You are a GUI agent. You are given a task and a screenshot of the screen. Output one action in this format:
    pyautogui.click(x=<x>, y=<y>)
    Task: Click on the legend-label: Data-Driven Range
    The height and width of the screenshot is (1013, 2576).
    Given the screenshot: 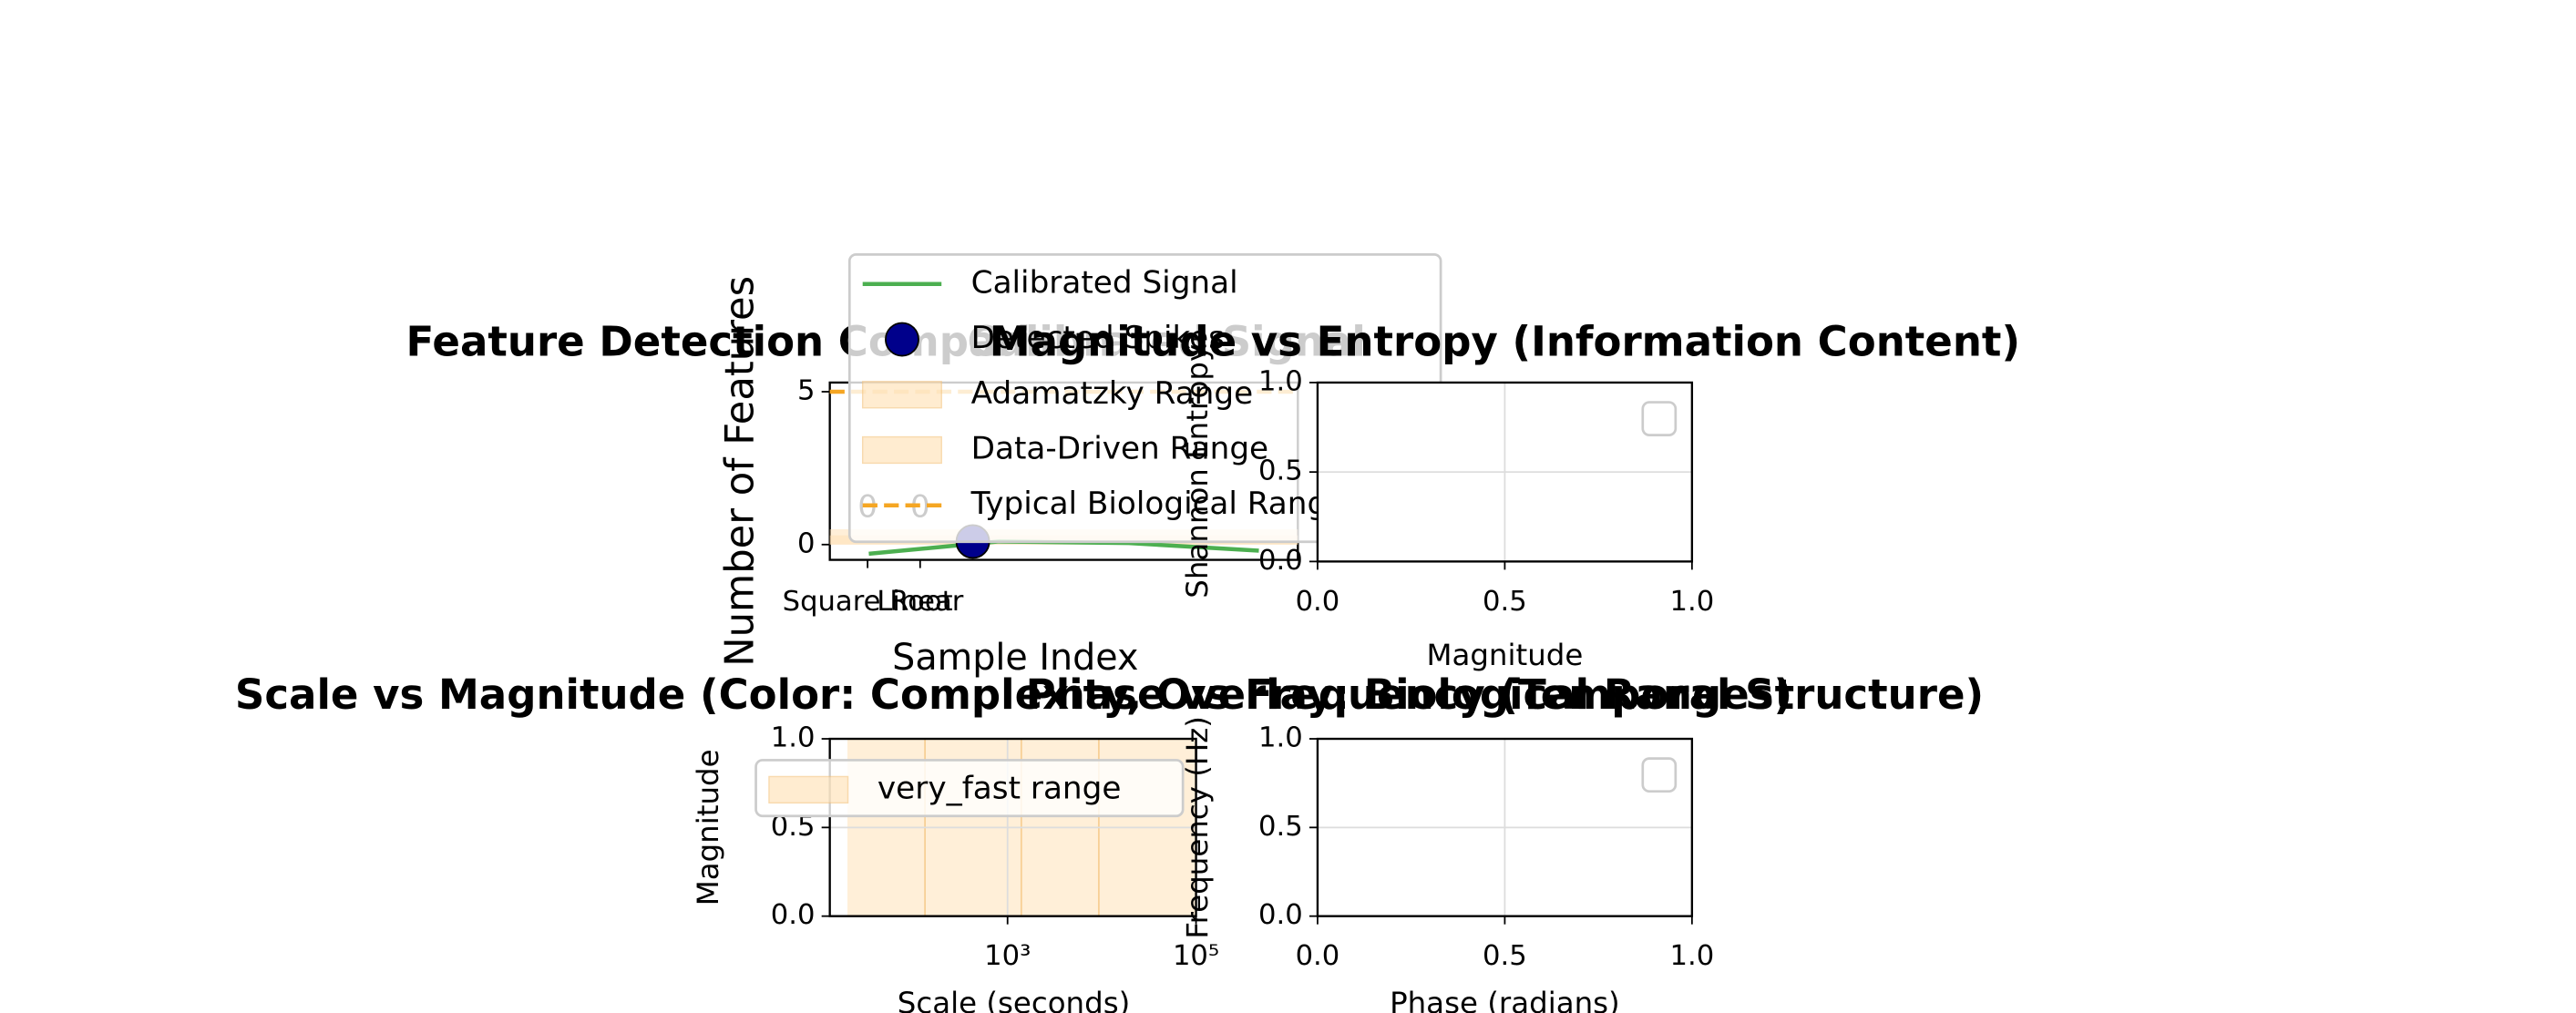 What is the action you would take?
    pyautogui.click(x=1119, y=449)
    